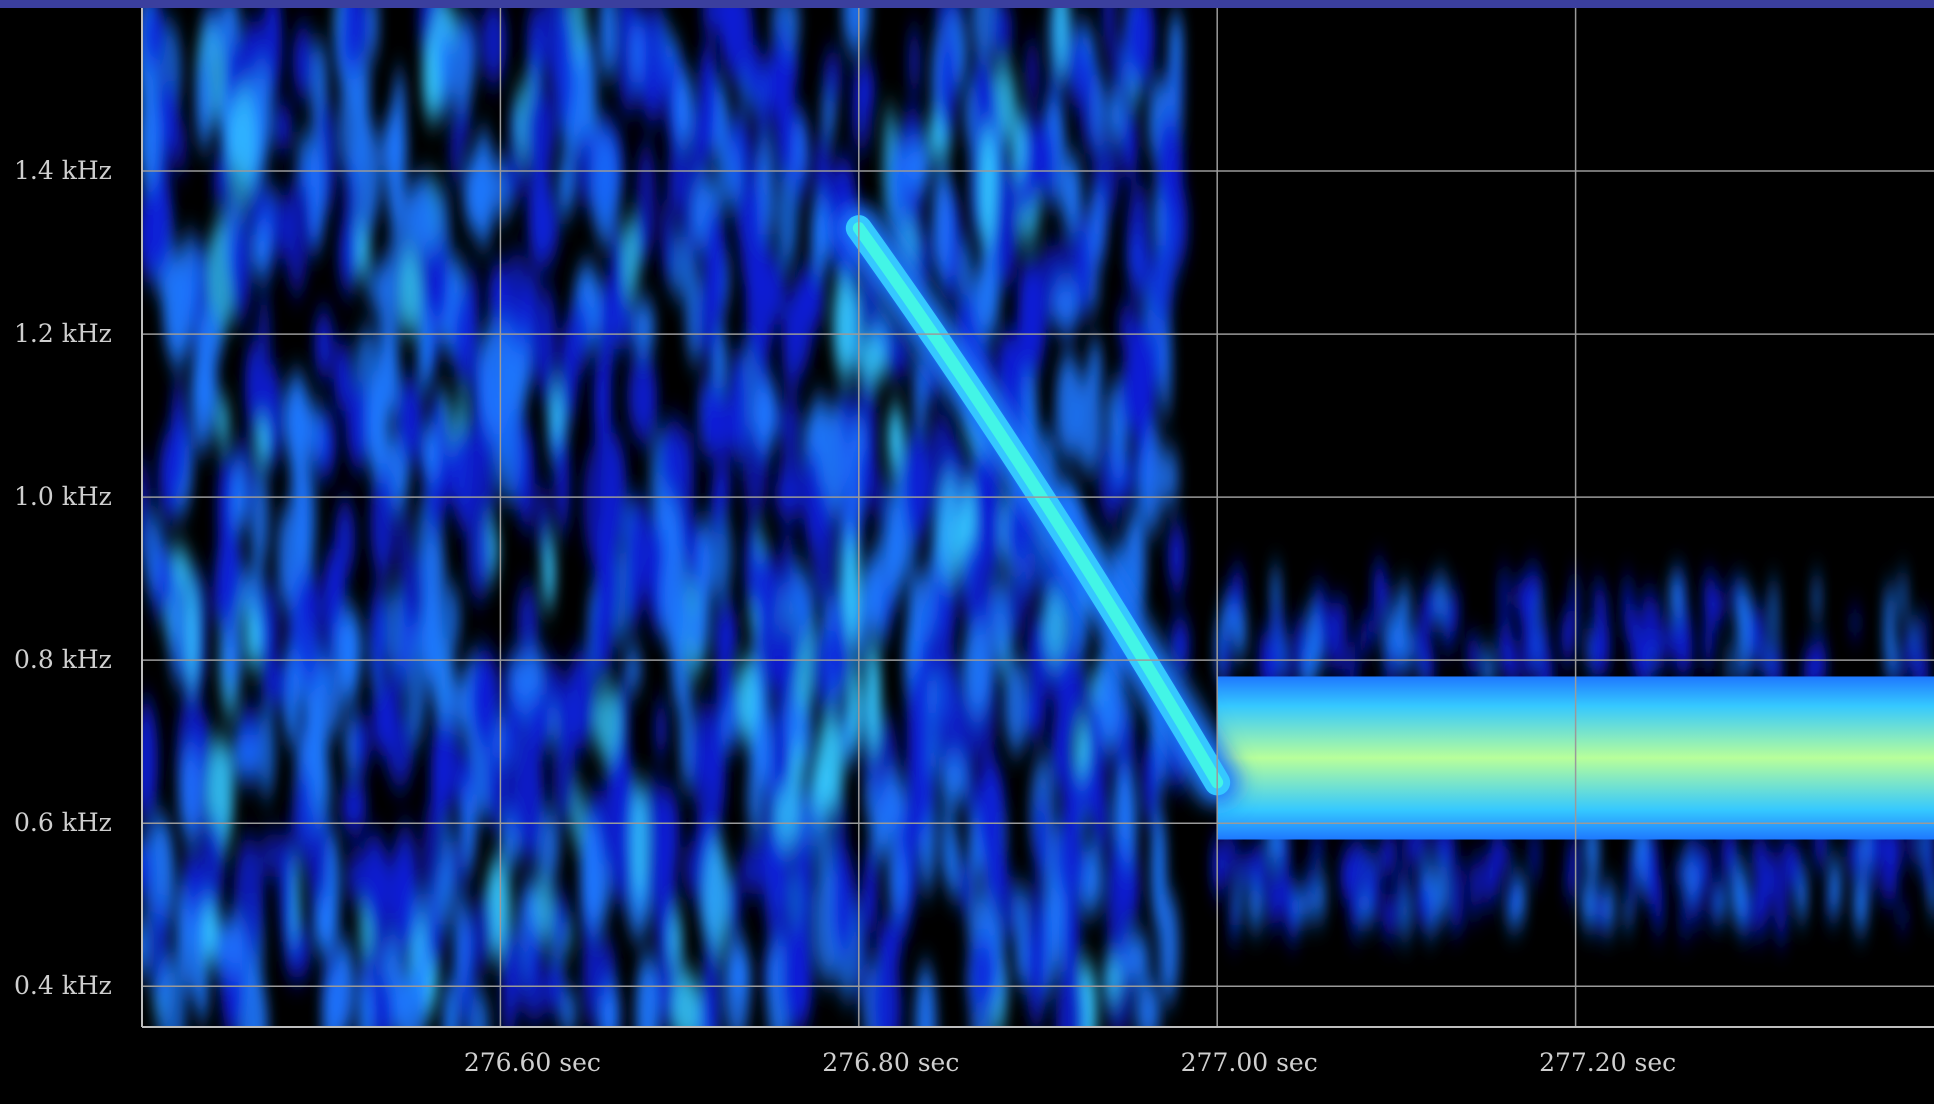  What do you see at coordinates (63, 986) in the screenshot?
I see `y-tick-label: 0.4 kHz` at bounding box center [63, 986].